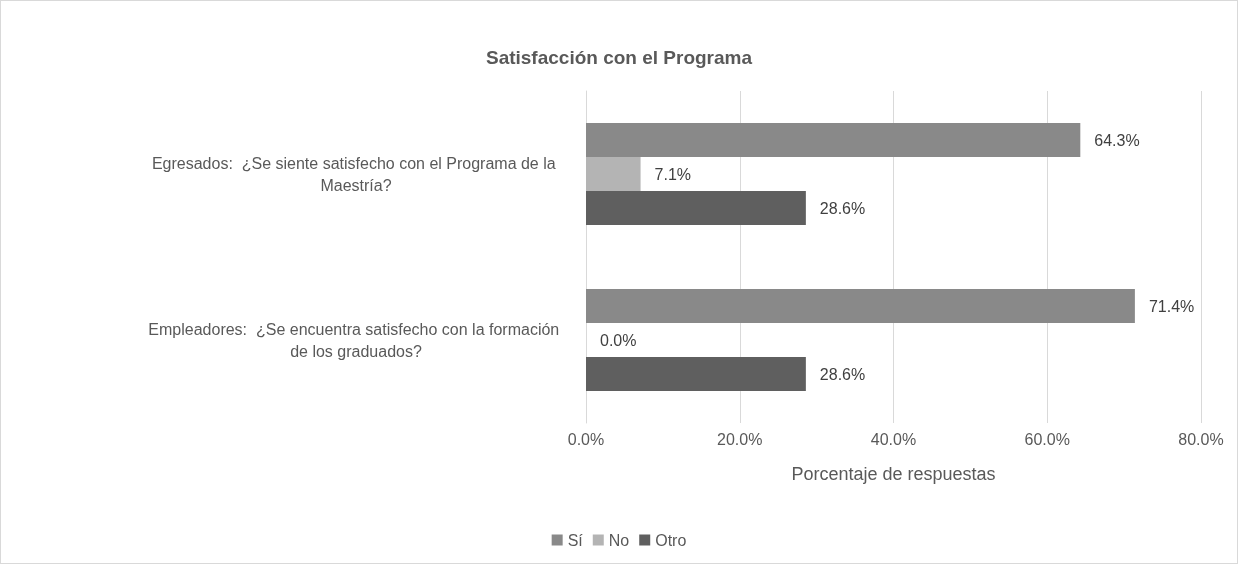 The image size is (1238, 564). Describe the element at coordinates (1117, 140) in the screenshot. I see `data-label: 64.3%` at that location.